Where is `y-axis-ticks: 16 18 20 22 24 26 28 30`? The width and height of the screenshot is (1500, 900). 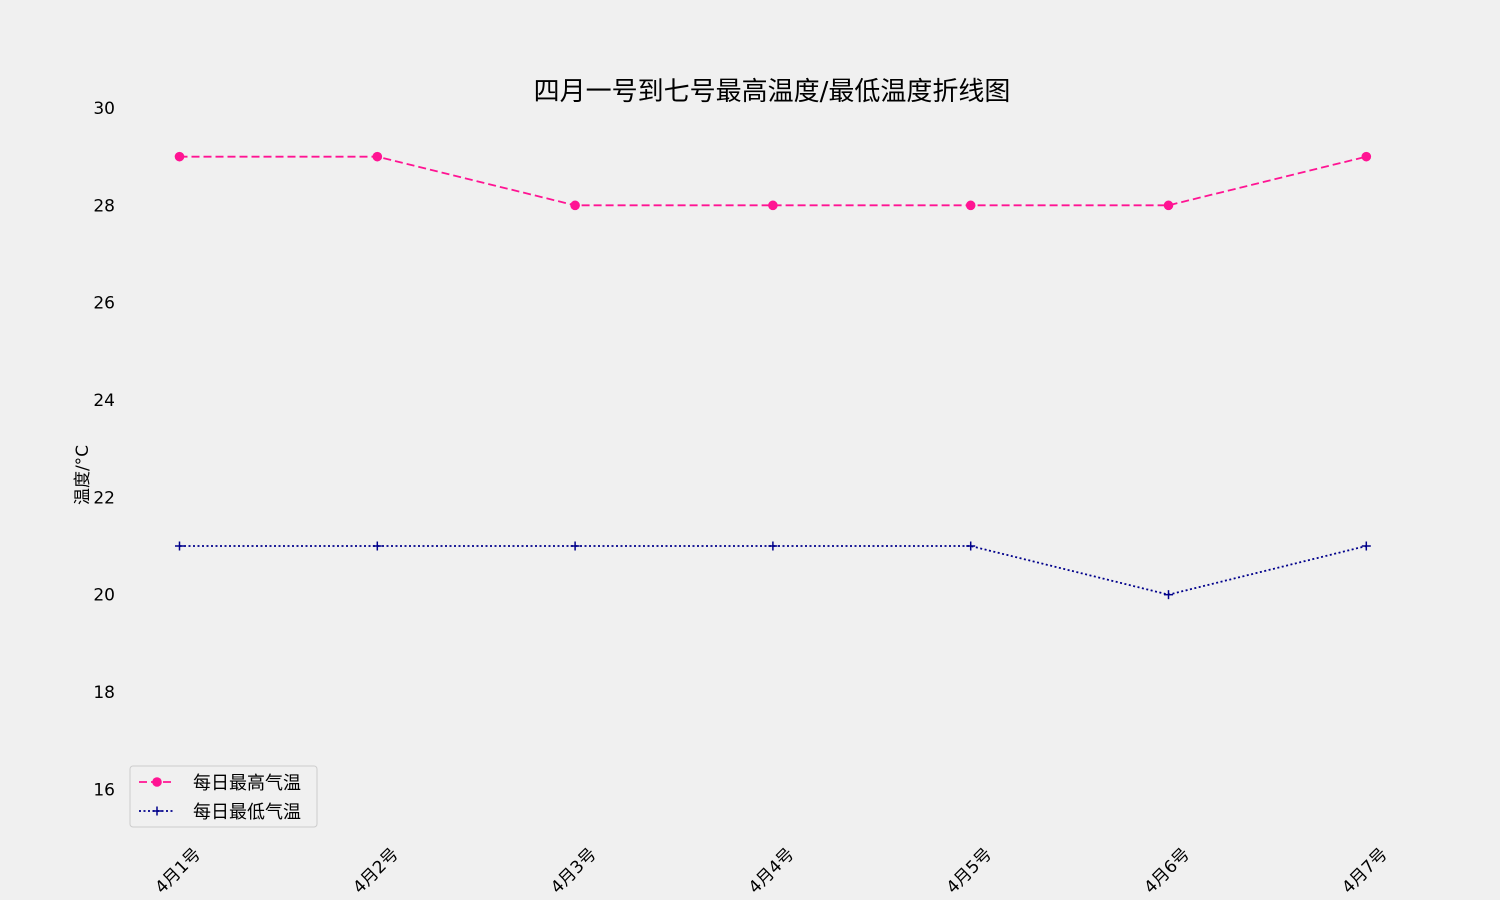 y-axis-ticks: 16 18 20 22 24 26 28 30 is located at coordinates (104, 449).